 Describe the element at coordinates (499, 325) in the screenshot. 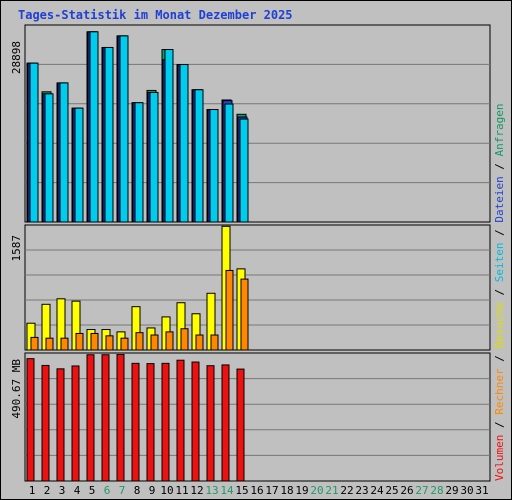

I see `legend-item-besuche: Besuche` at that location.